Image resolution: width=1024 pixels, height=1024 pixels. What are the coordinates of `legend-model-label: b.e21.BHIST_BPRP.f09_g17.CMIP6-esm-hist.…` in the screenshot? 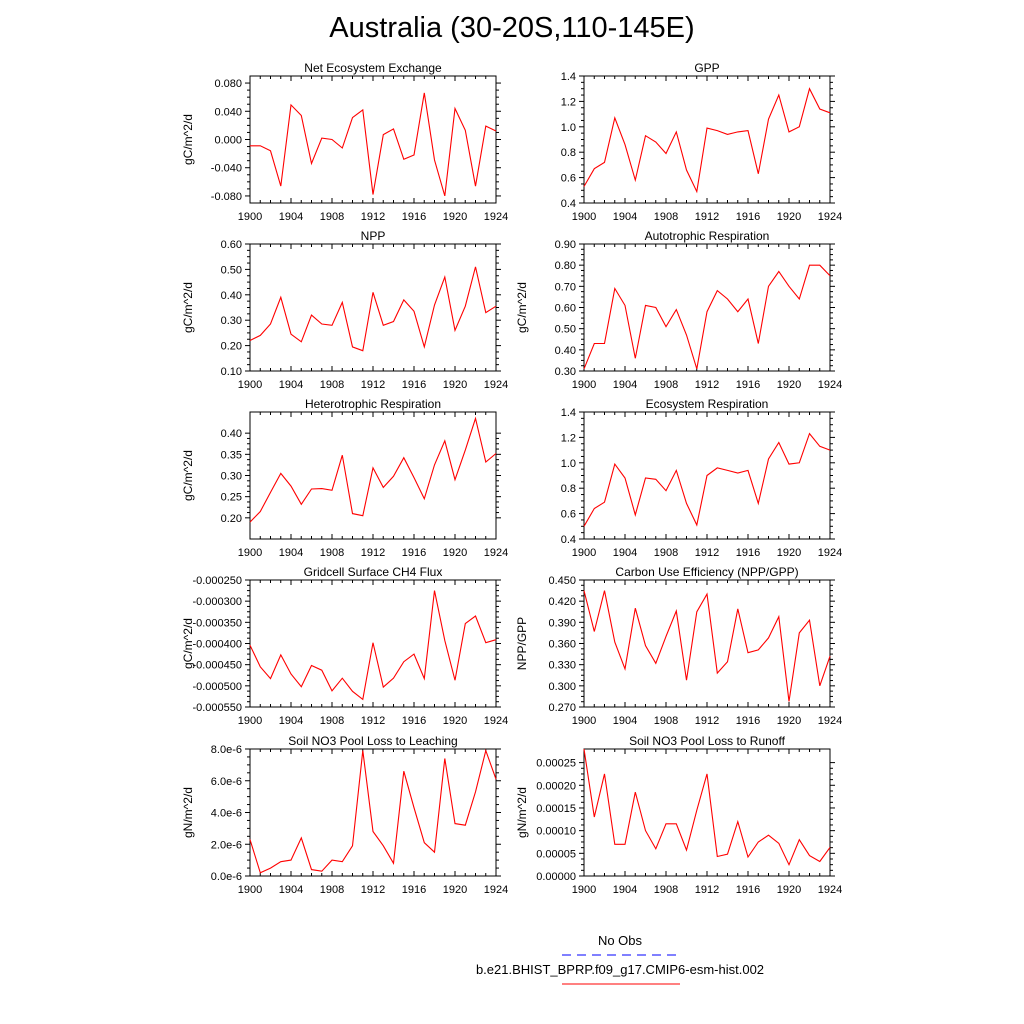 It's located at (620, 969).